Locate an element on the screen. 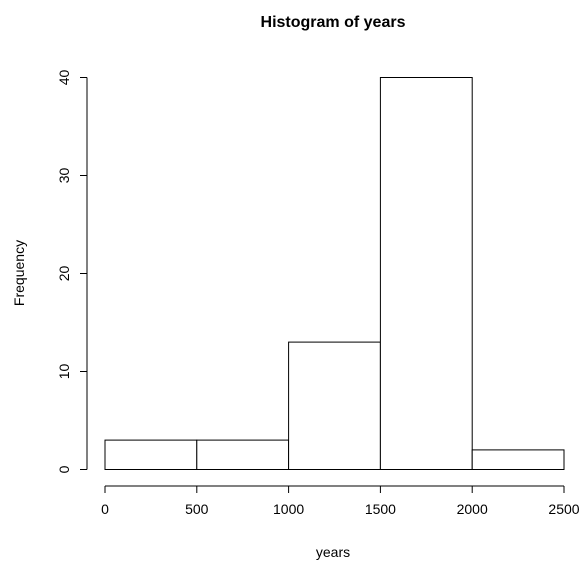 Image resolution: width=582 pixels, height=563 pixels. y-tick-label-3: 30 is located at coordinates (64, 176).